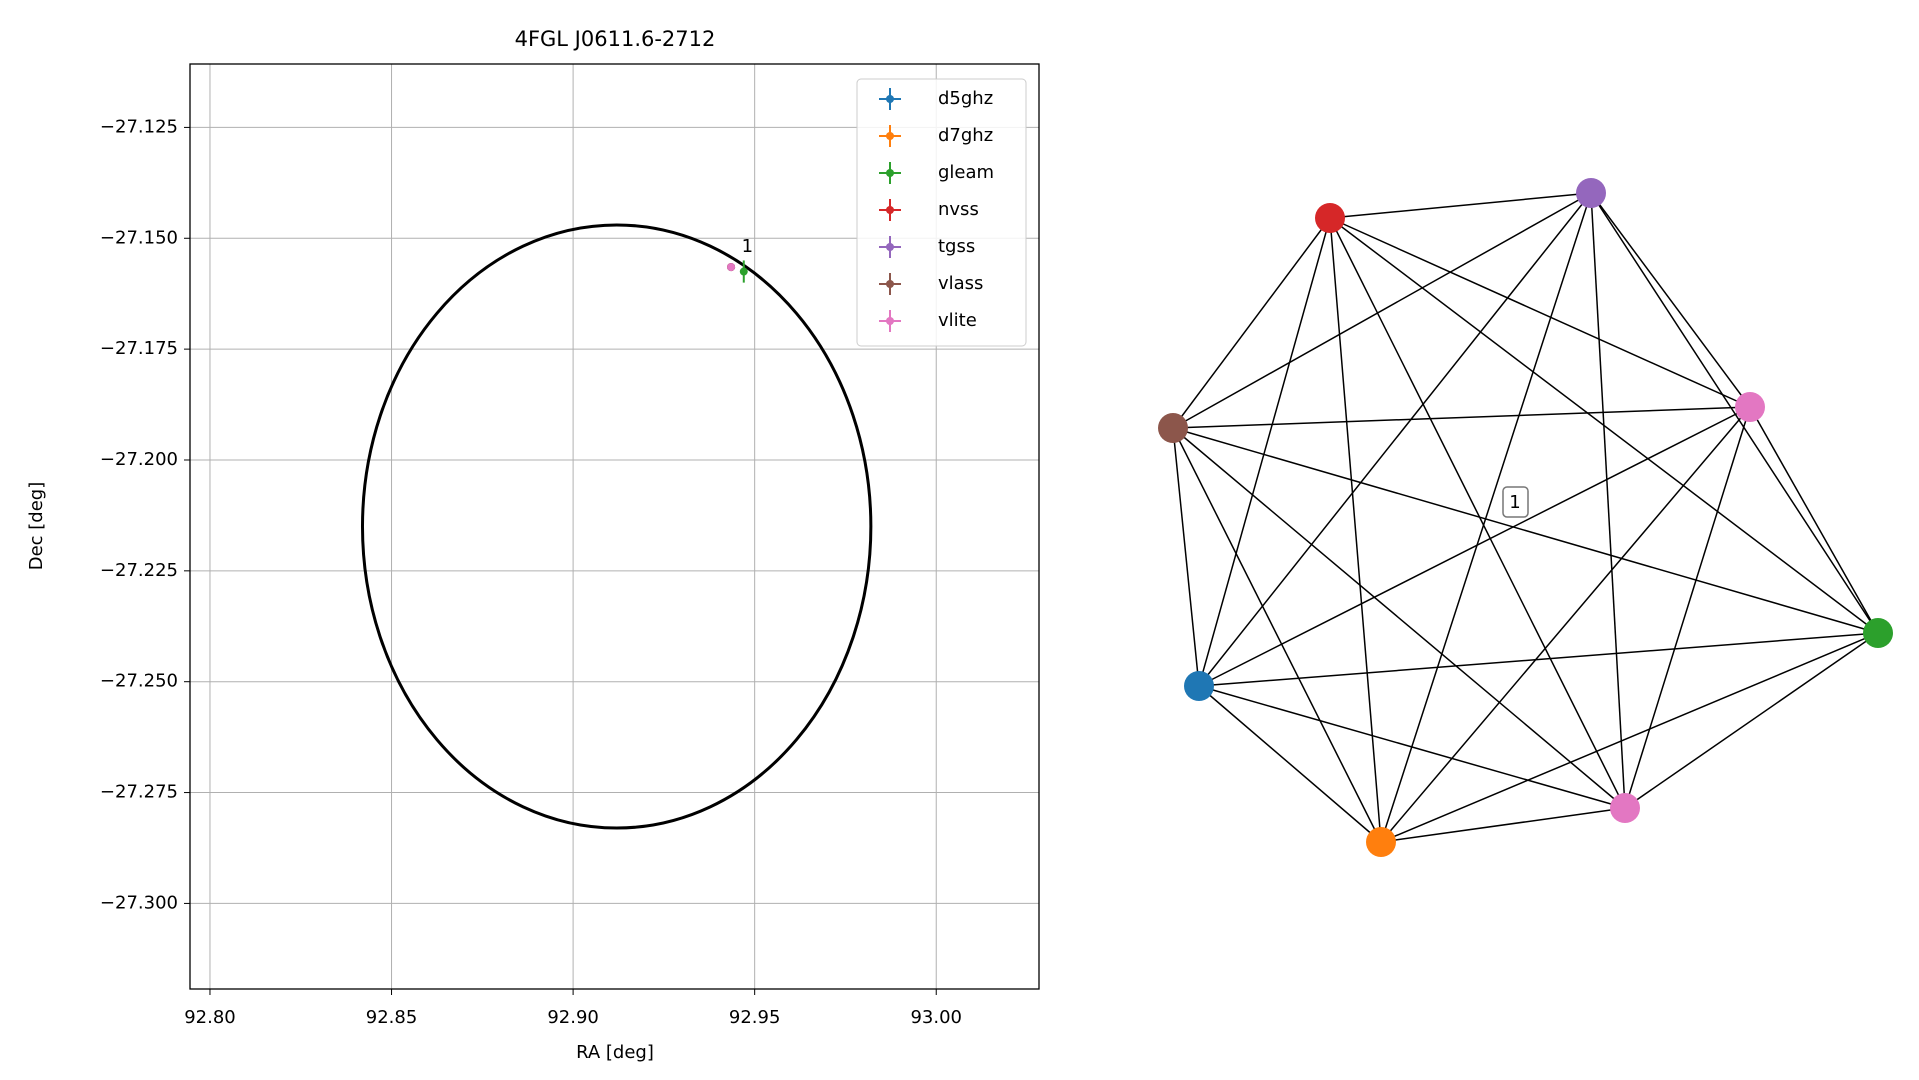 The image size is (1919, 1080). What do you see at coordinates (139, 792) in the screenshot?
I see `y-tick-label: −27.275` at bounding box center [139, 792].